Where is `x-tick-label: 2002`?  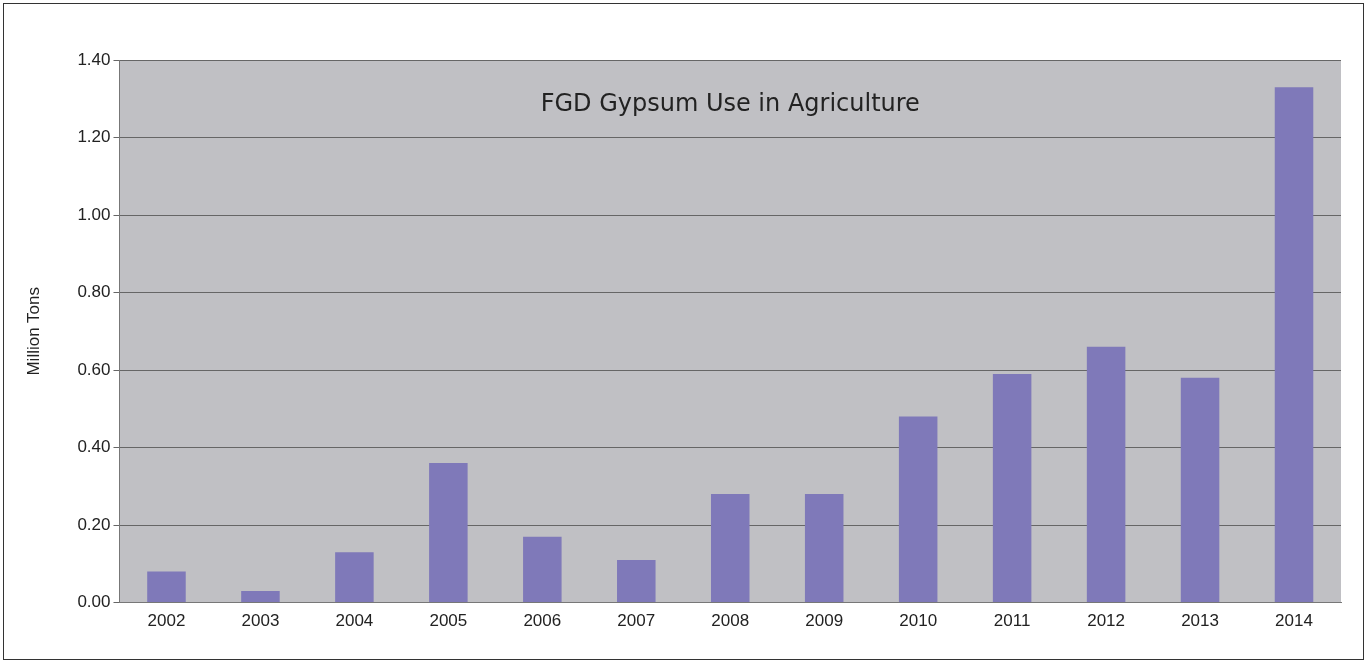 x-tick-label: 2002 is located at coordinates (166, 621).